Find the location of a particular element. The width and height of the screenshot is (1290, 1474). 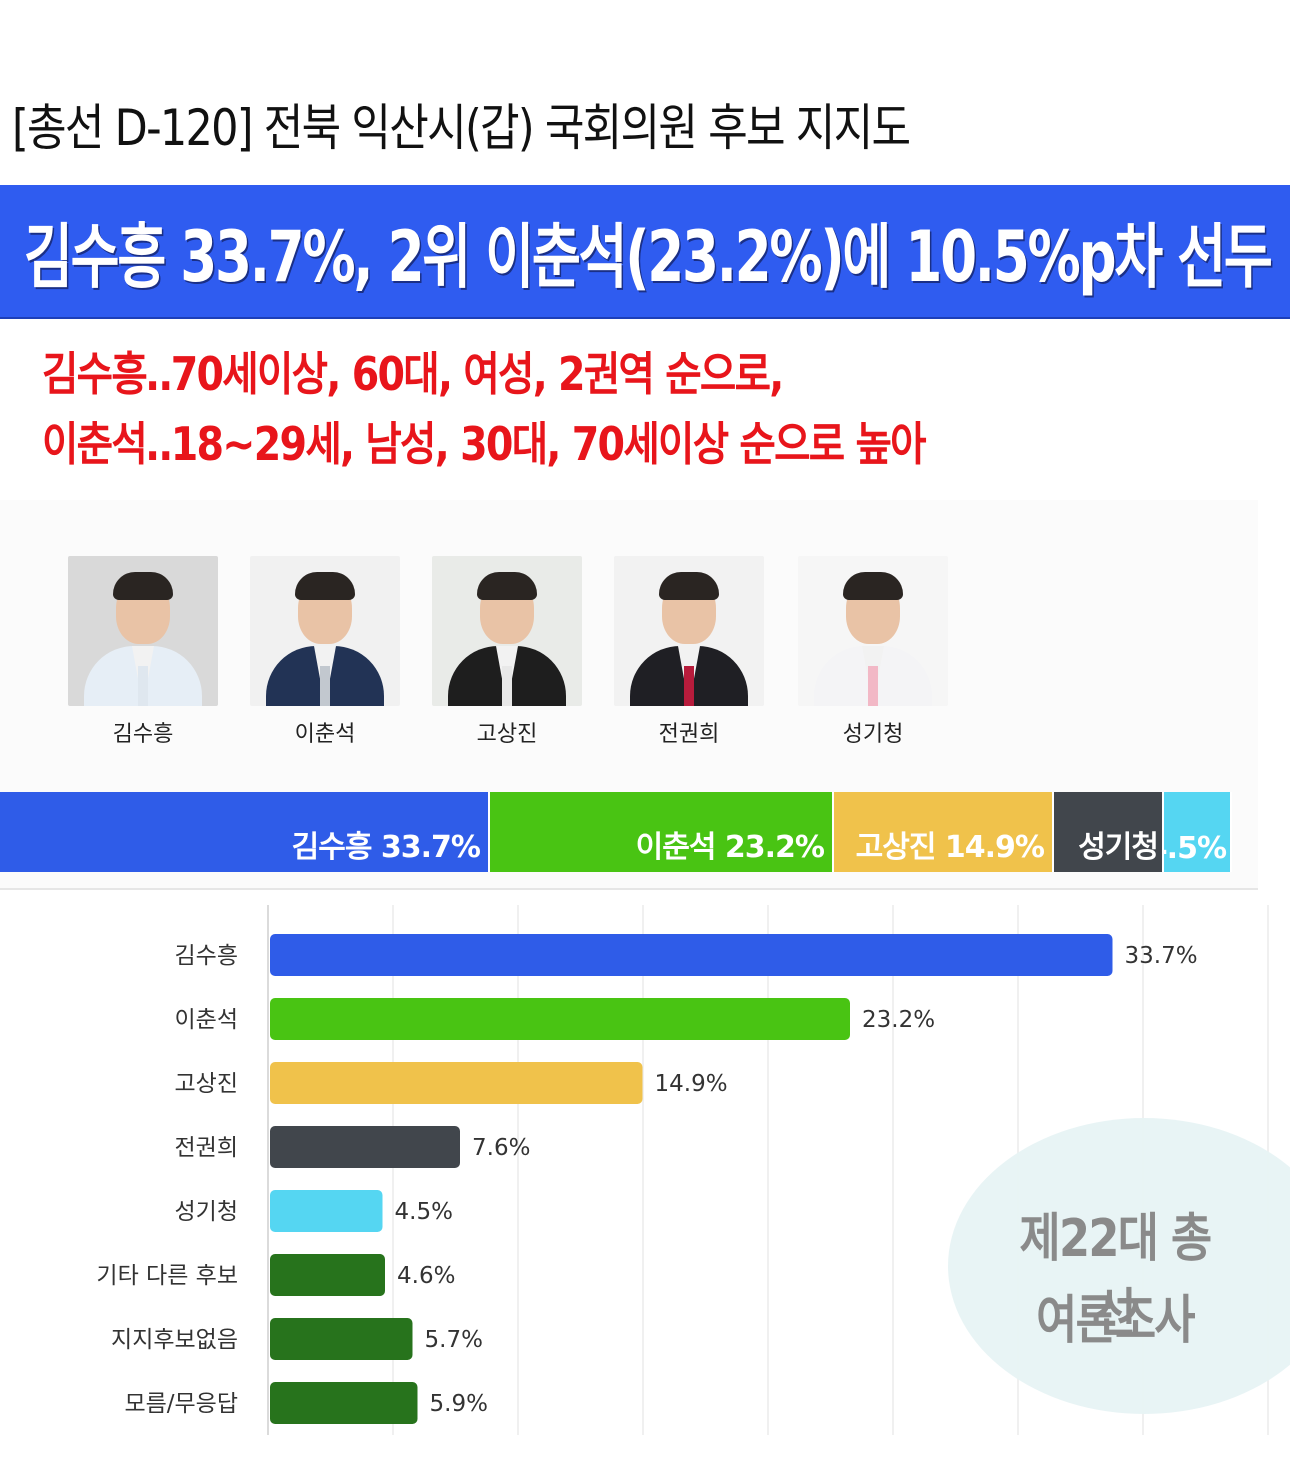

stacked-segment: 성기청 is located at coordinates (1109, 832).